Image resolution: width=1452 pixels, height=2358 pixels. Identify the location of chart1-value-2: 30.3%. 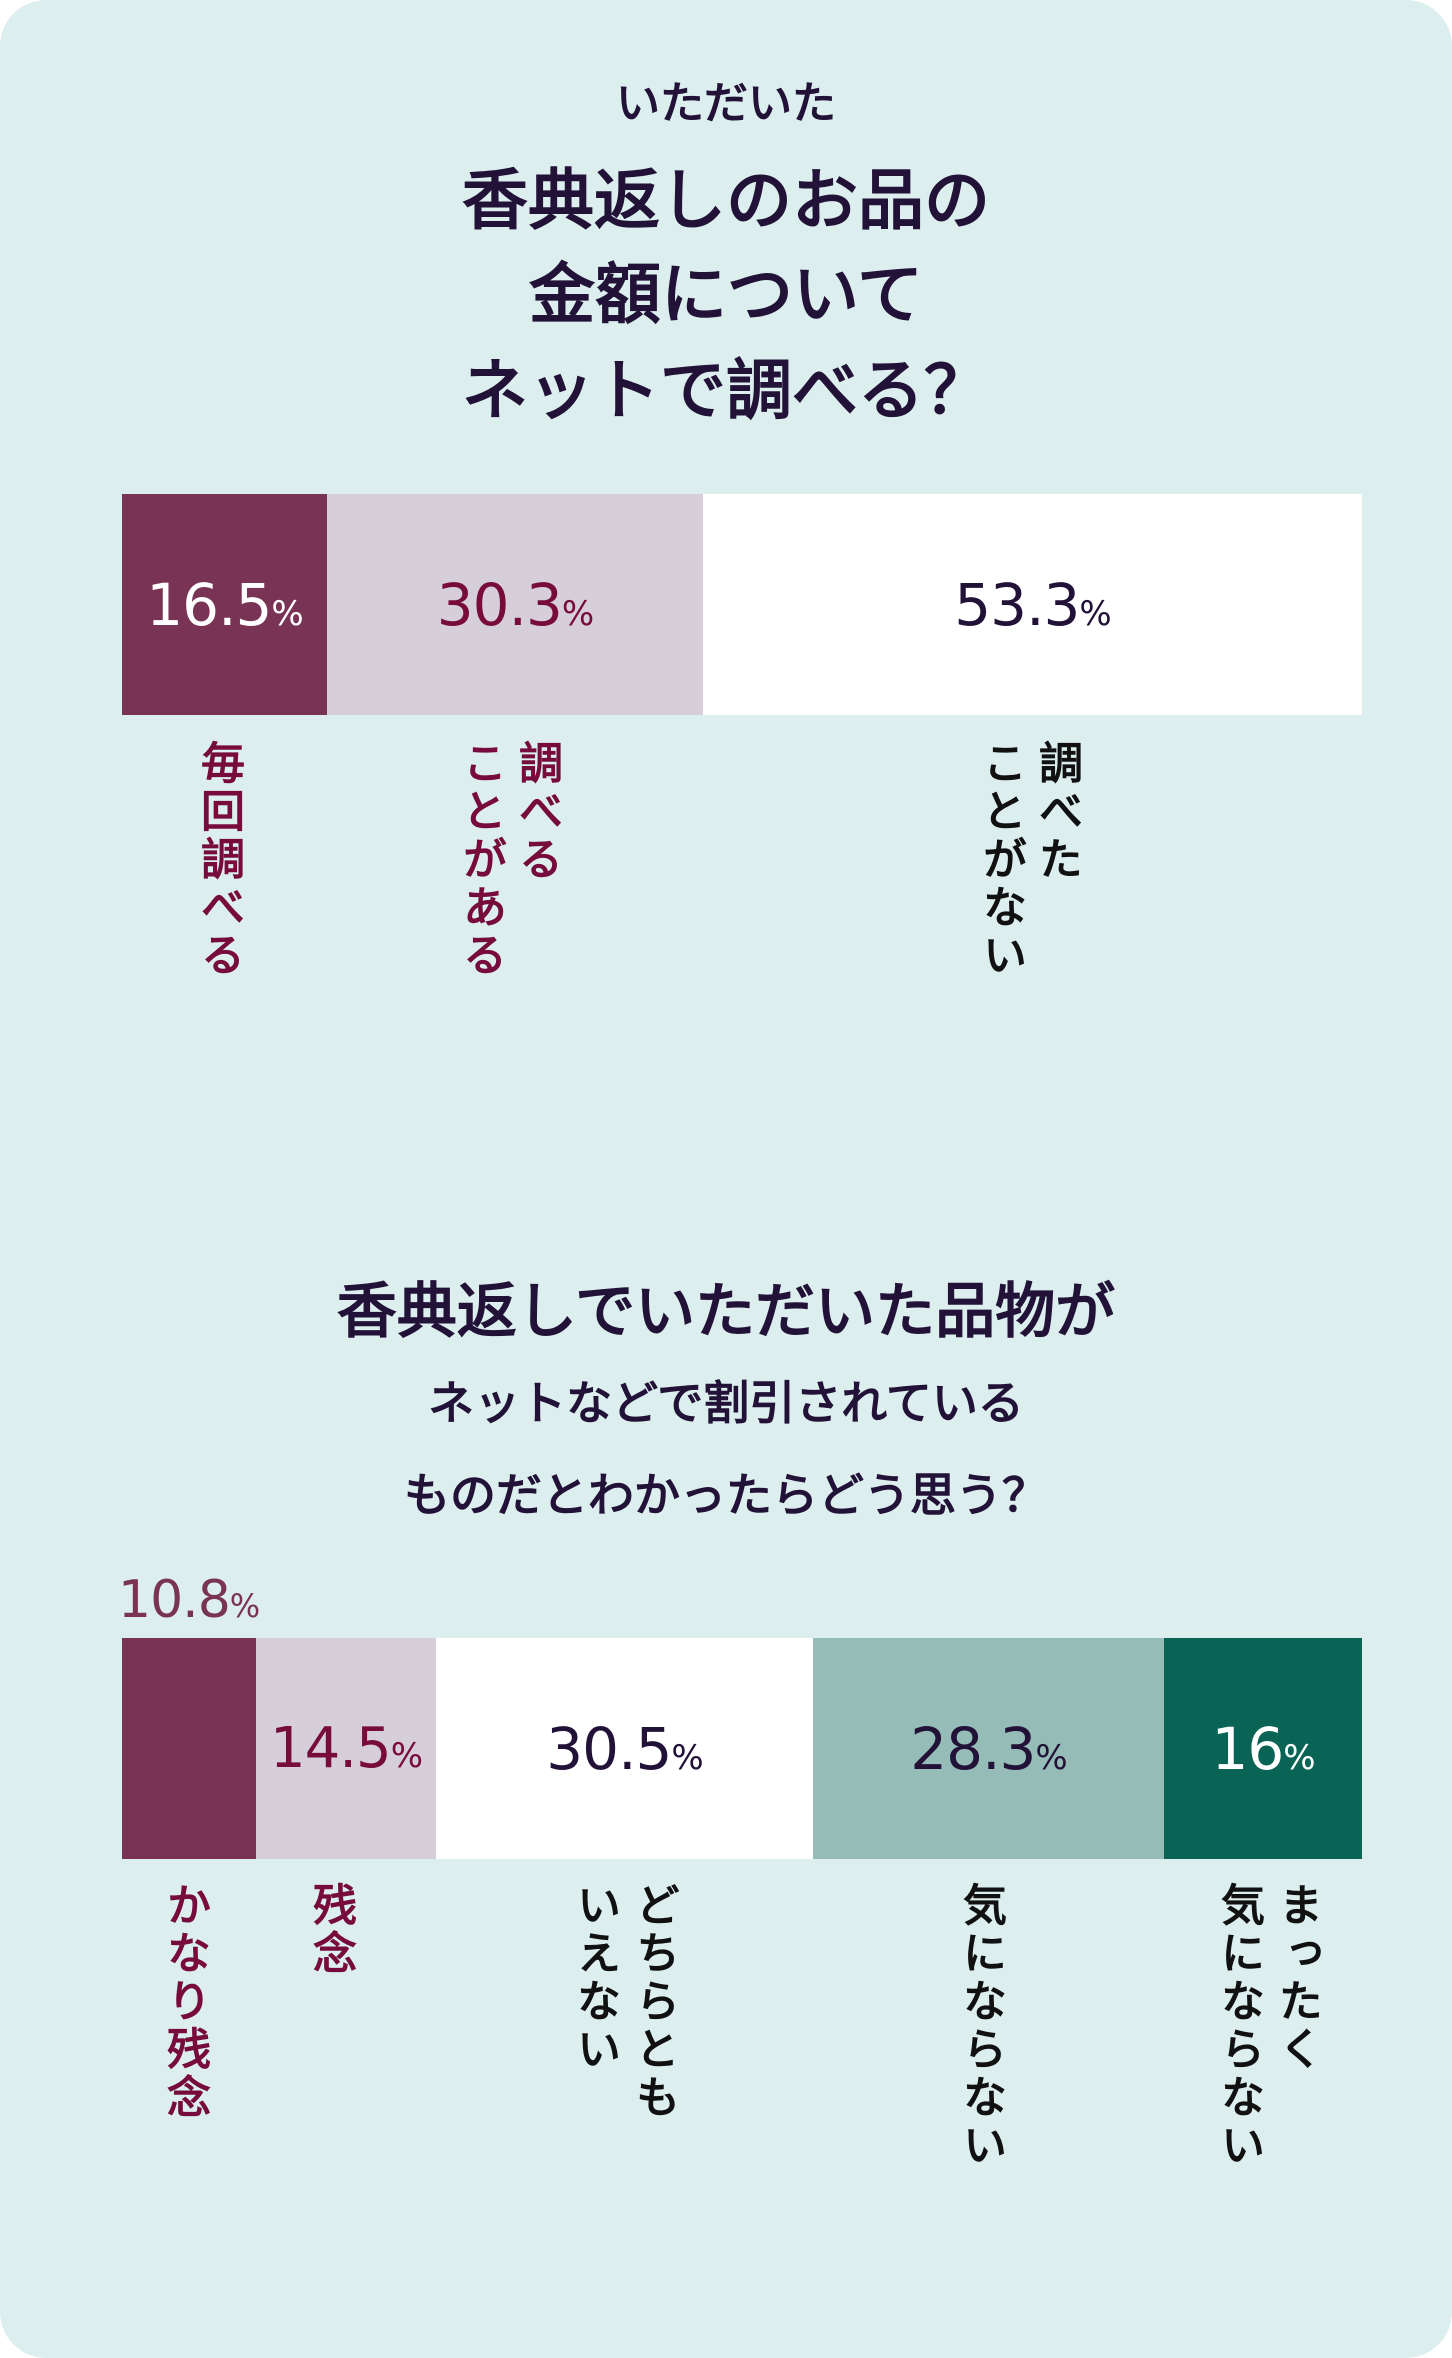
(515, 604).